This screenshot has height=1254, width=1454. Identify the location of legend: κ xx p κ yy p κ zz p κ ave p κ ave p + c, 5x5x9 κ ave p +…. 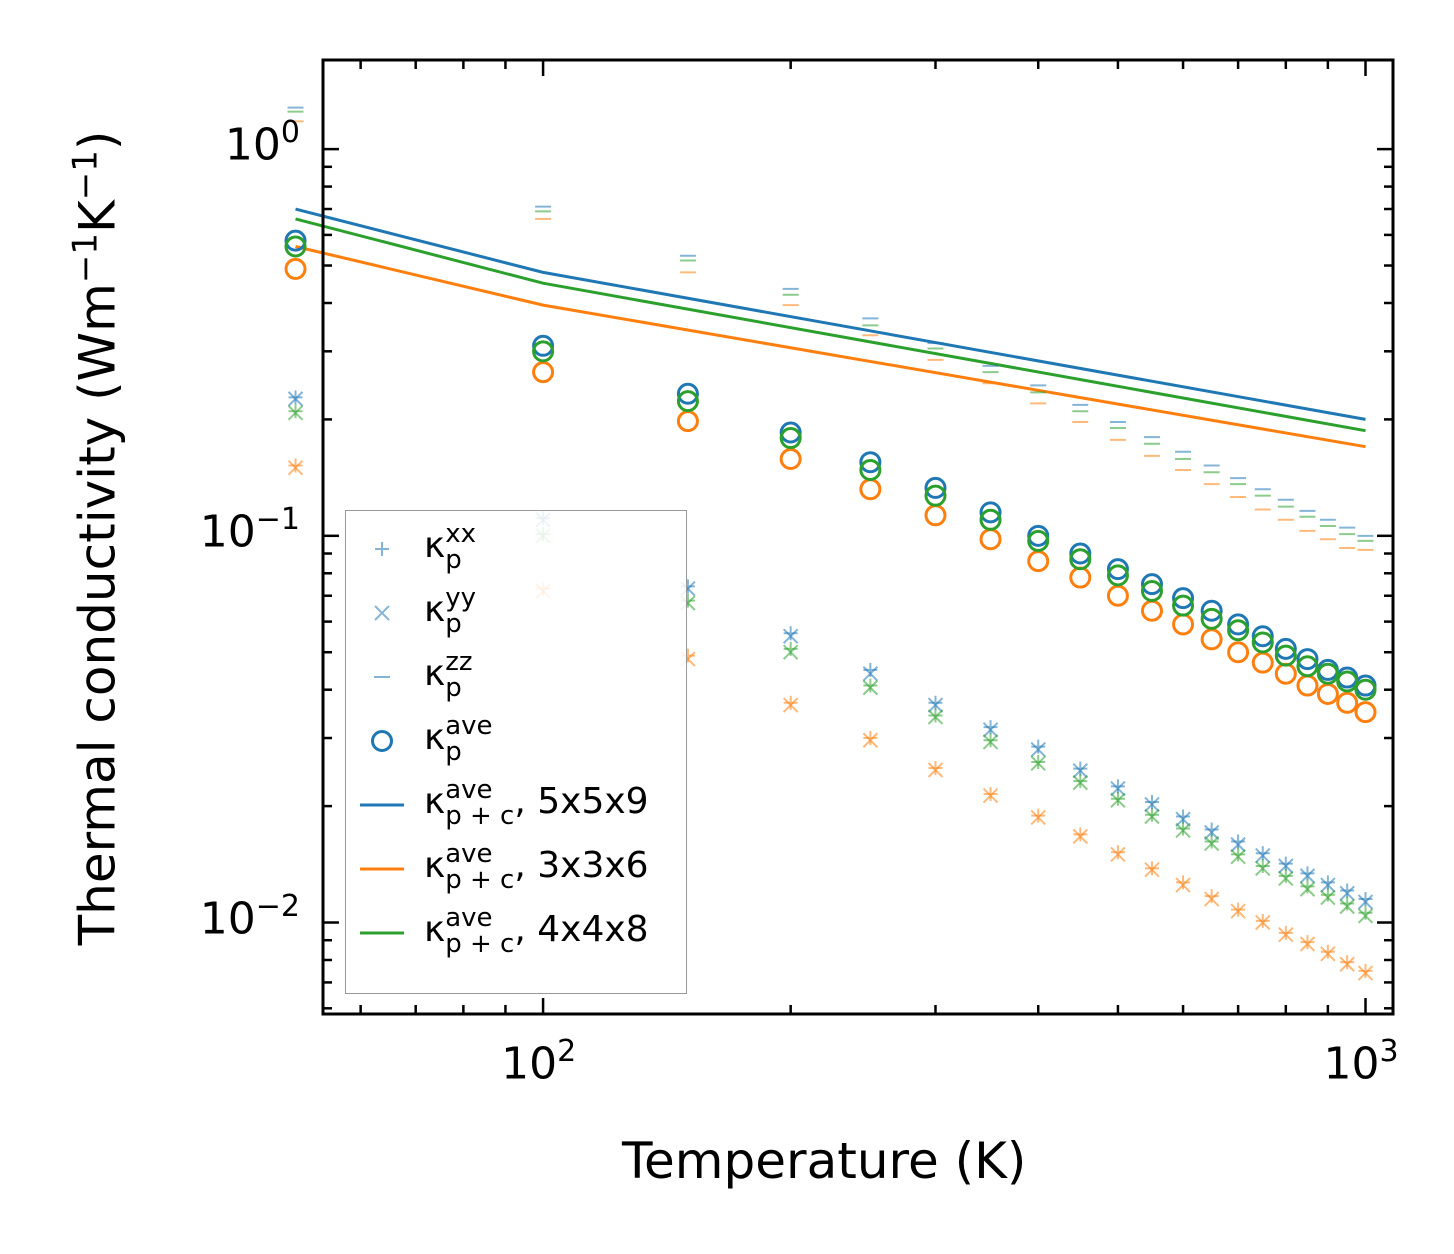
(516, 752).